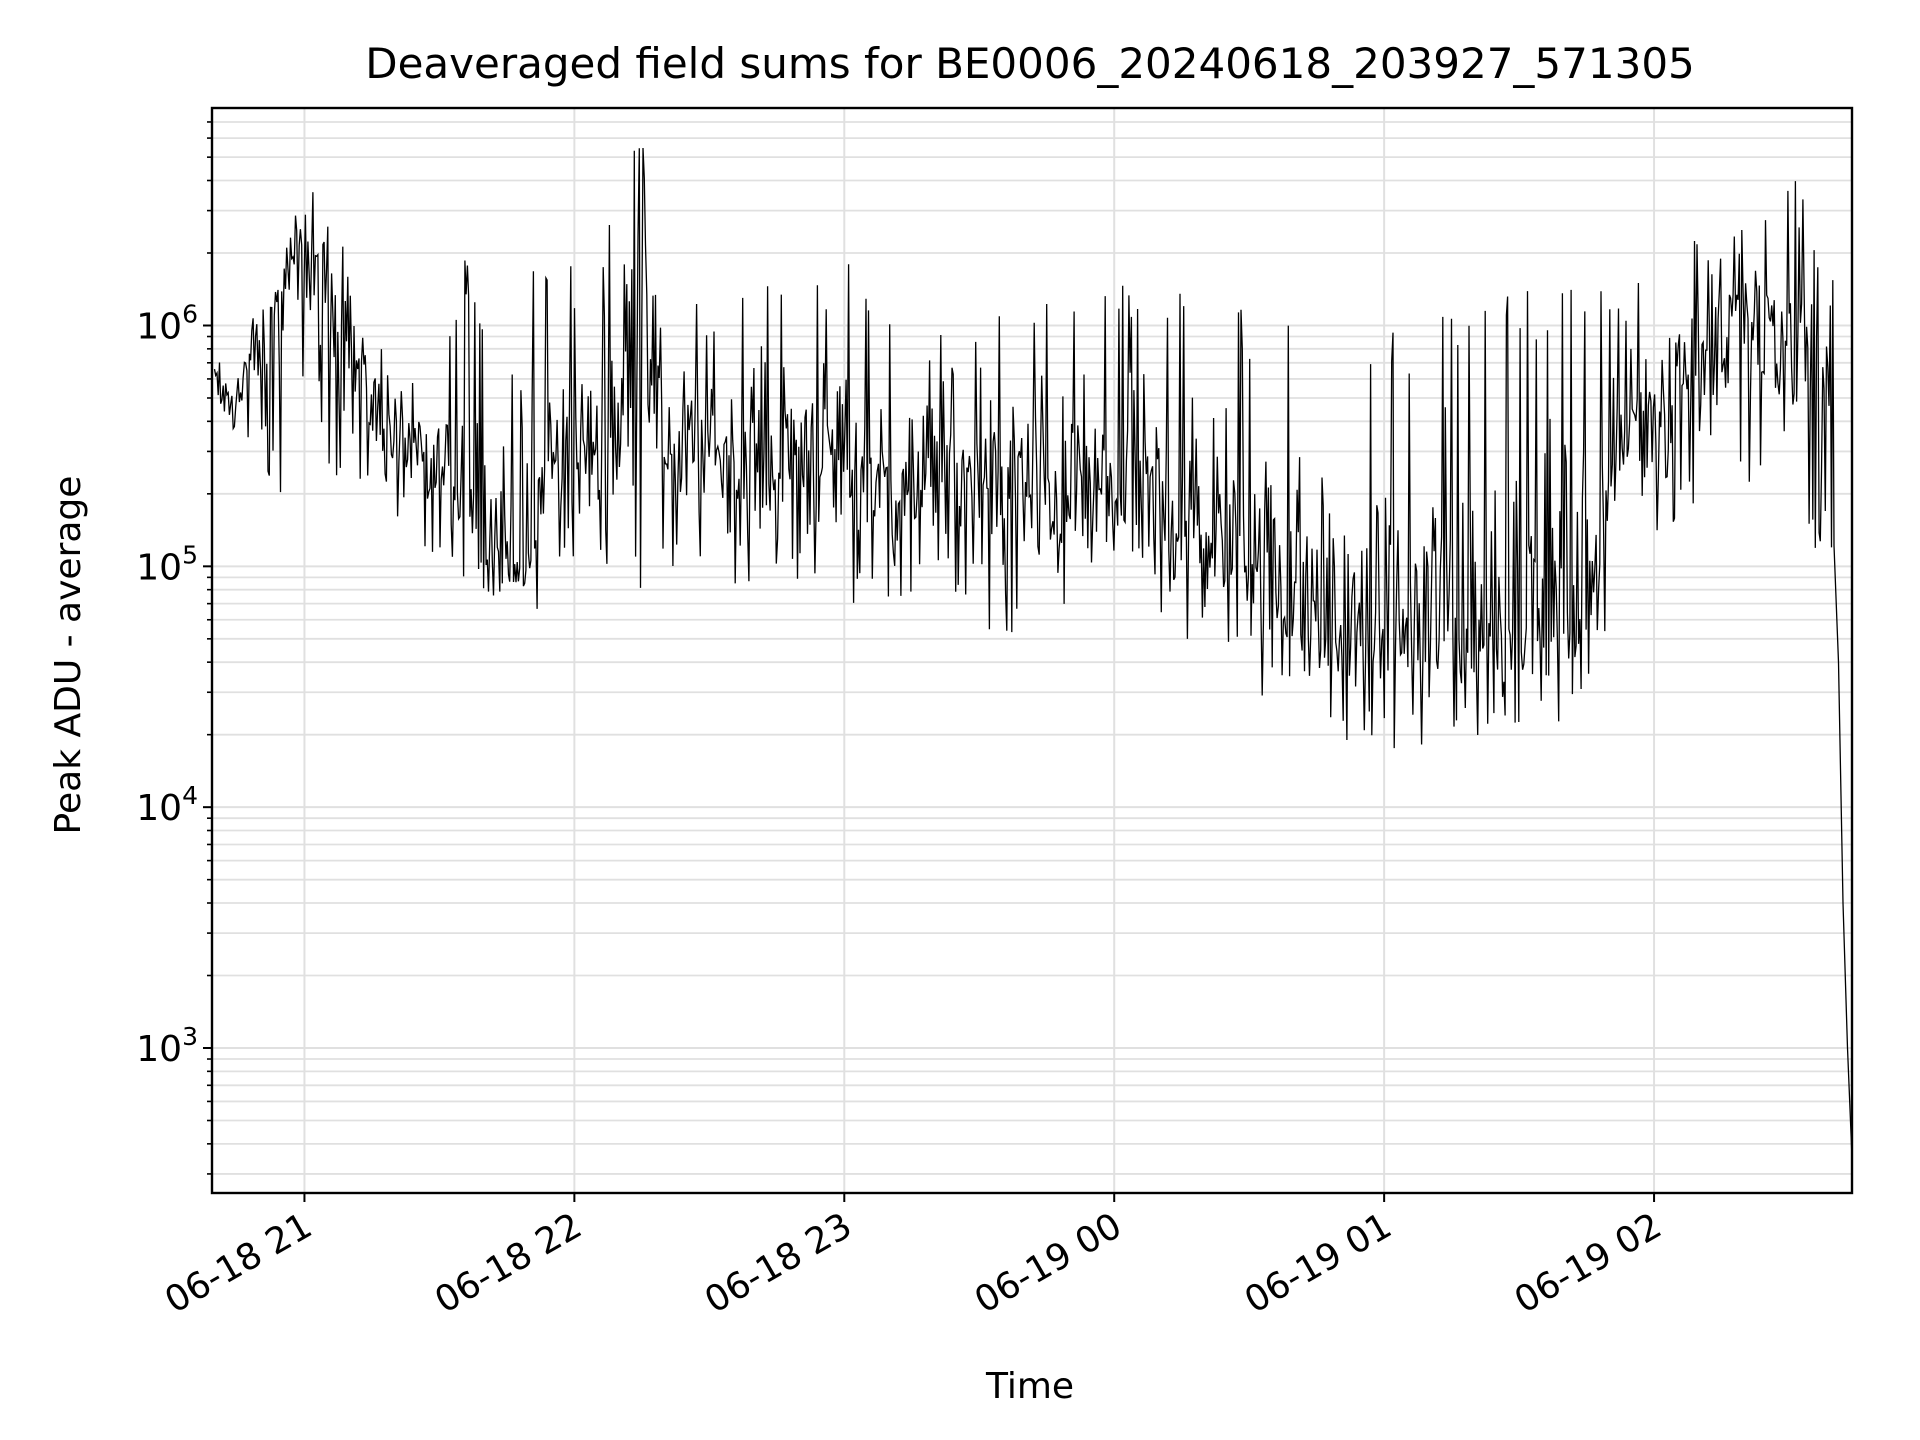  I want to click on x-axis-label: Time, so click(1029, 1386).